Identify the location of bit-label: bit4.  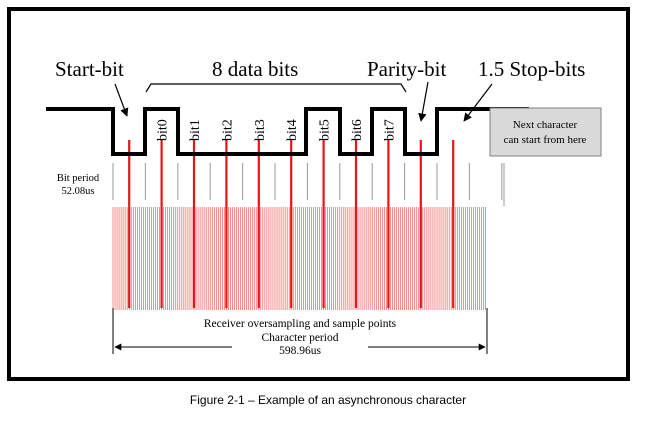
(292, 130).